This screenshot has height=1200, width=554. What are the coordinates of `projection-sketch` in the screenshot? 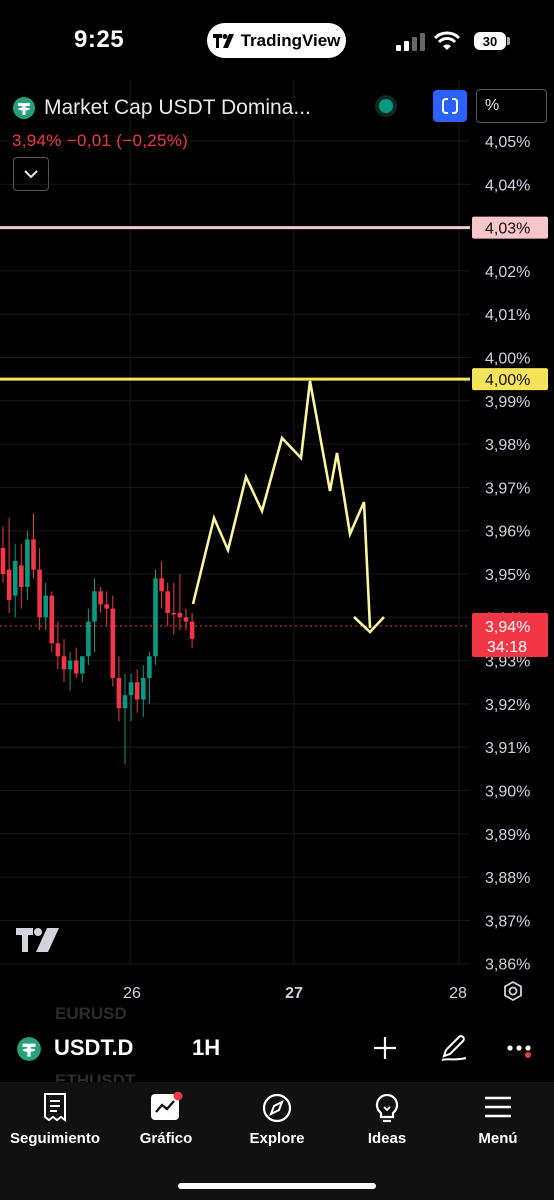 It's located at (281, 504).